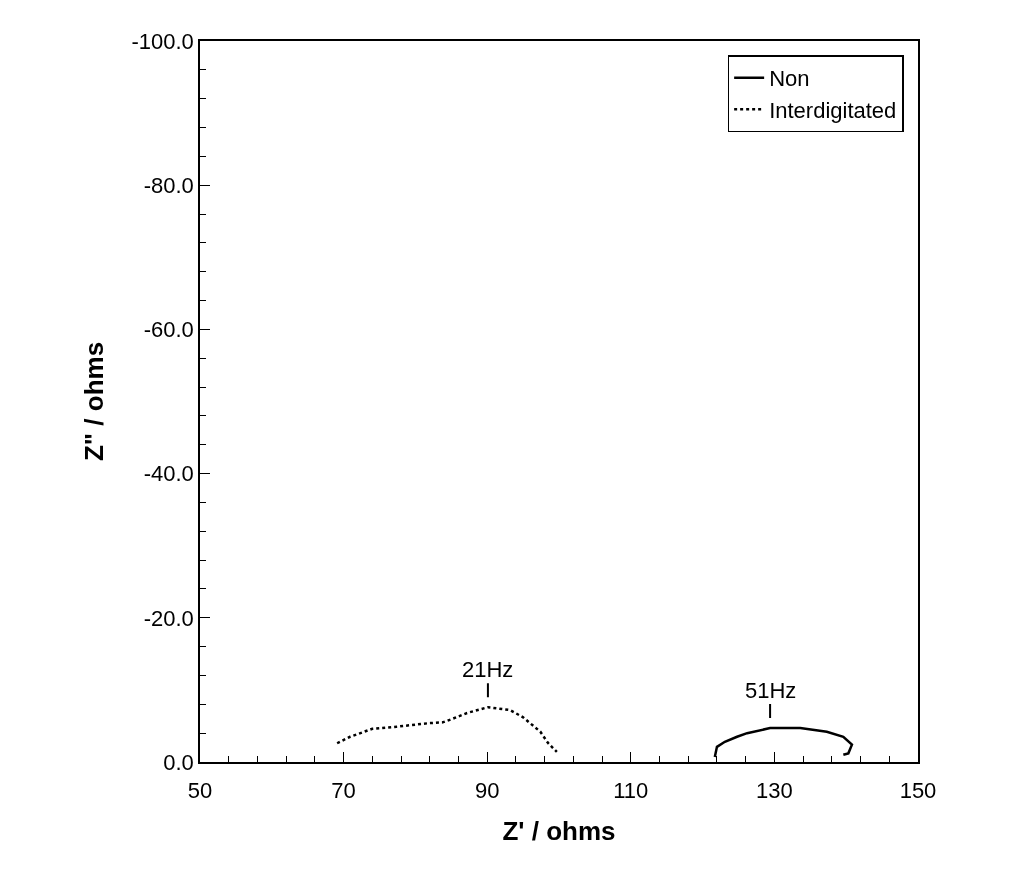 The width and height of the screenshot is (1031, 890). Describe the element at coordinates (168, 185) in the screenshot. I see `y-tick-label: -80.0` at that location.